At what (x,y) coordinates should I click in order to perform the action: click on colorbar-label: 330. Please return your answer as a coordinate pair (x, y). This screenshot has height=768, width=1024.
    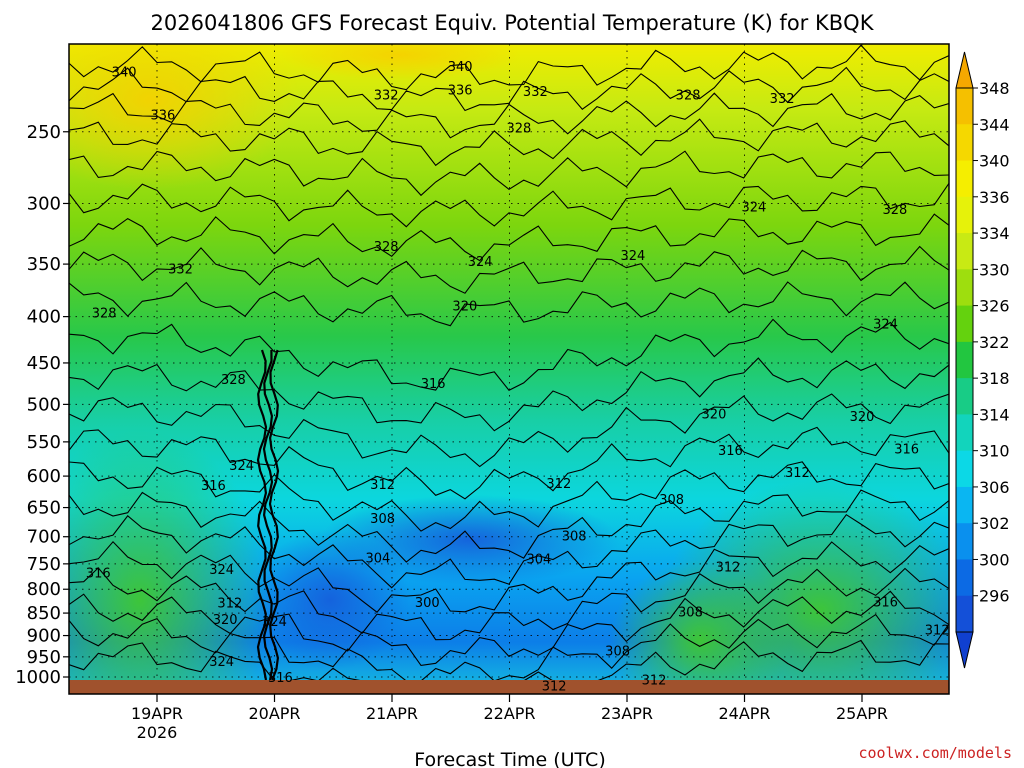
    Looking at the image, I should click on (994, 269).